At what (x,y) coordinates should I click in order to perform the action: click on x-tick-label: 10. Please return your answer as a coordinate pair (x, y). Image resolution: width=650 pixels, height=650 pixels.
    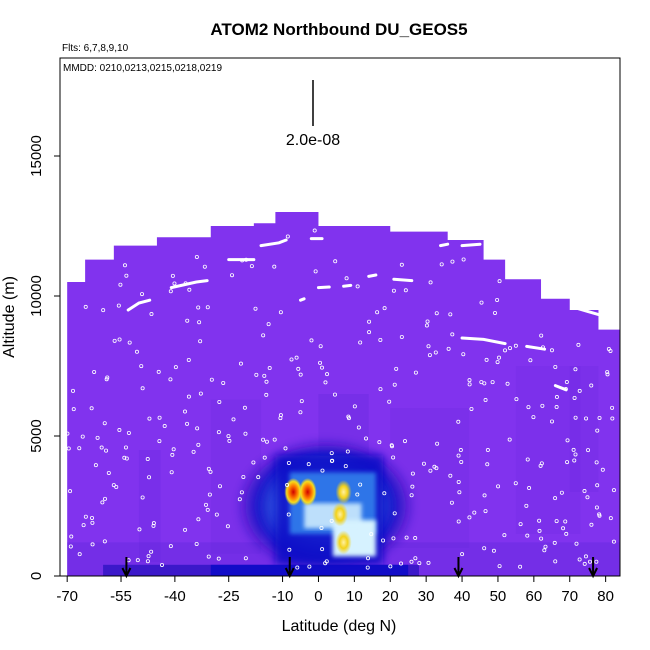
    Looking at the image, I should click on (354, 596).